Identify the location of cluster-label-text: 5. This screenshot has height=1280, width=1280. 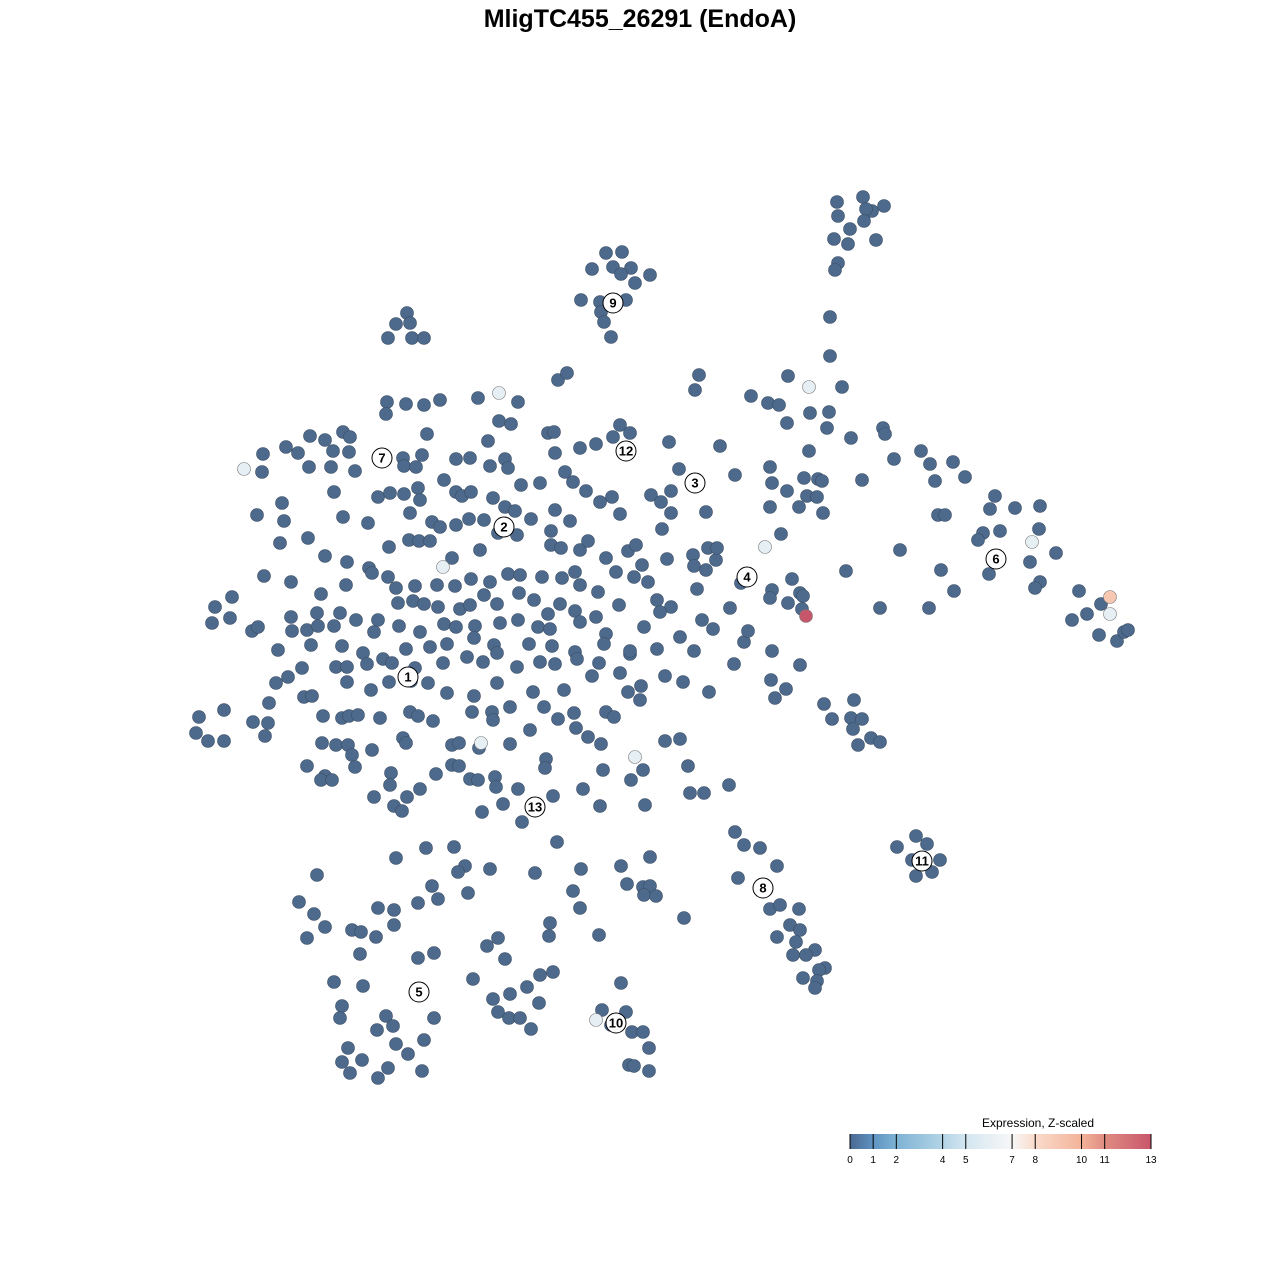
(418, 992).